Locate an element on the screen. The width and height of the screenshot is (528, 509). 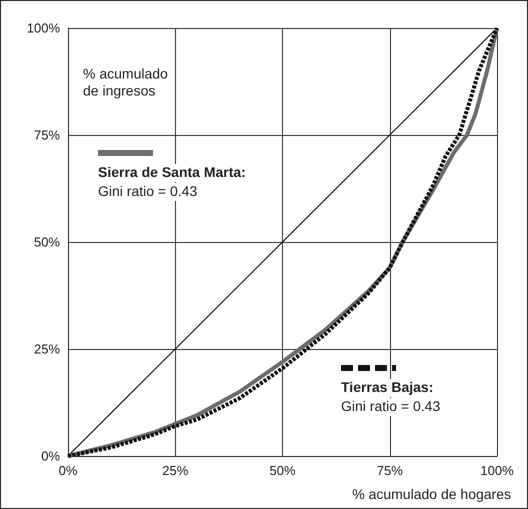
y-tick-label: 0% is located at coordinates (50, 456).